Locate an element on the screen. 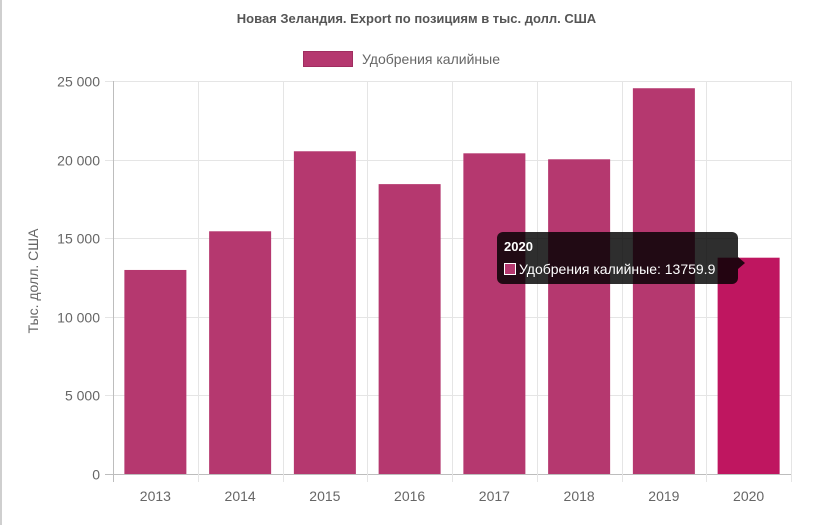 The width and height of the screenshot is (833, 525). y-tick-label: 10 000 is located at coordinates (78, 318).